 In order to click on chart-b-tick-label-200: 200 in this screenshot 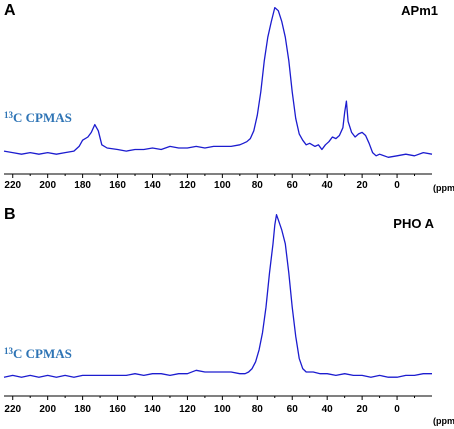, I will do `click(47, 409)`.